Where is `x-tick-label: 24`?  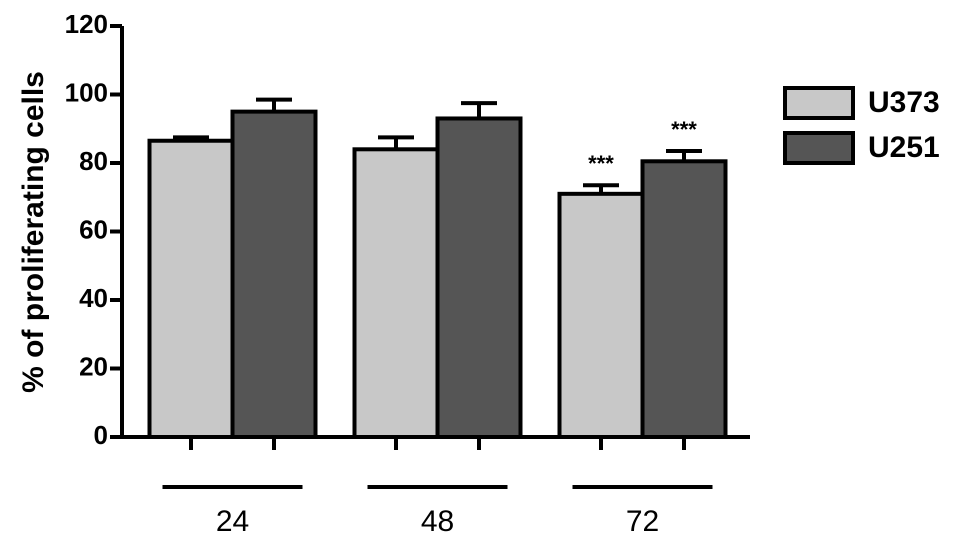 x-tick-label: 24 is located at coordinates (232, 521).